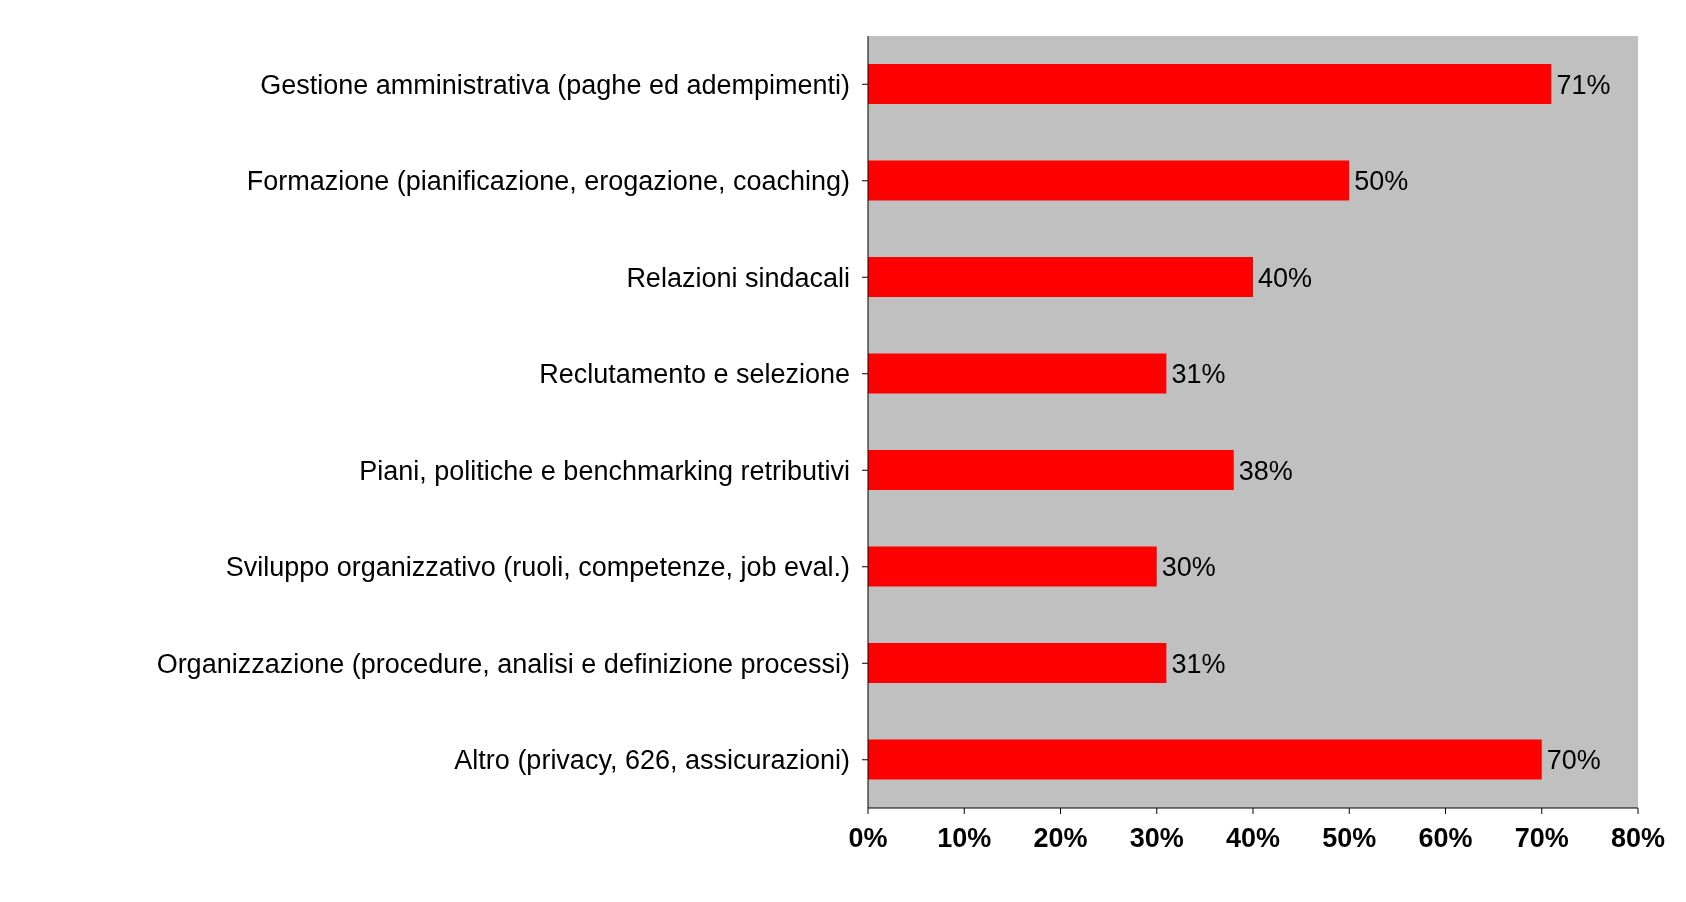 This screenshot has height=902, width=1686. Describe the element at coordinates (1253, 838) in the screenshot. I see `x-tick-label: 40%` at that location.